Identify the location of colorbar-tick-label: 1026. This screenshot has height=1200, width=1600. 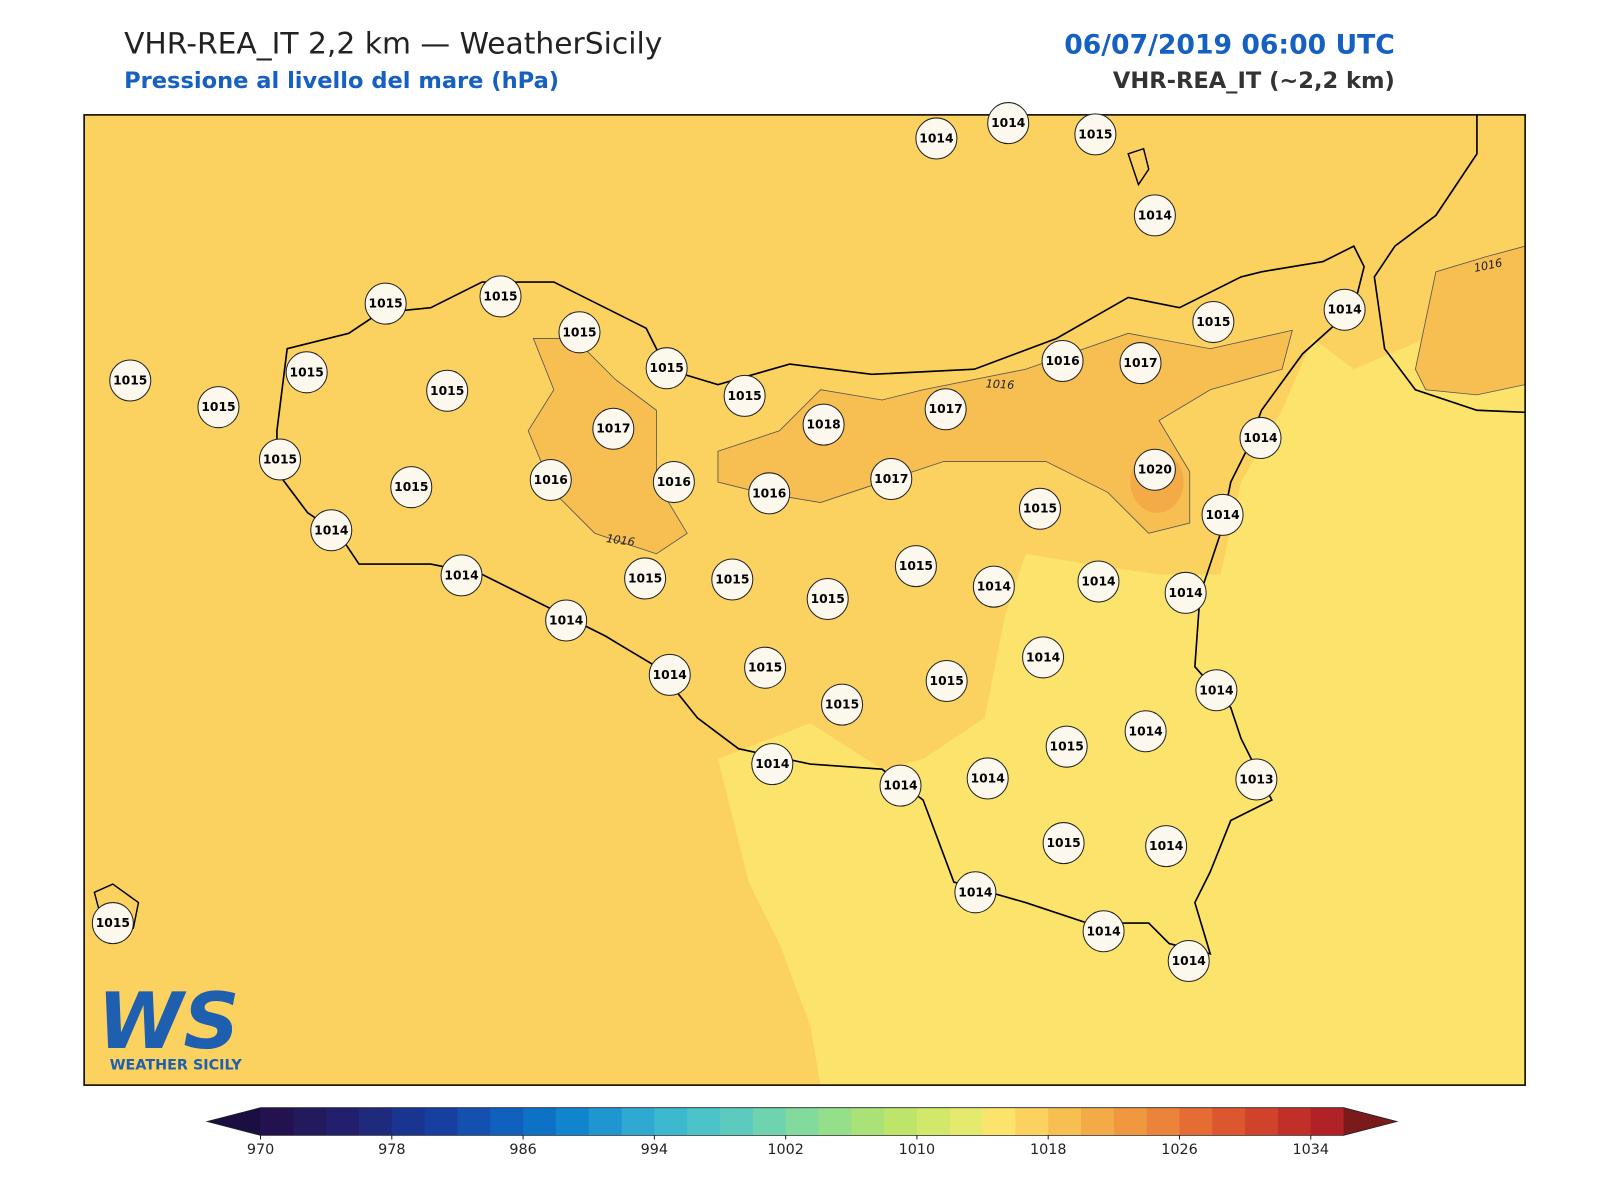
(1179, 1150).